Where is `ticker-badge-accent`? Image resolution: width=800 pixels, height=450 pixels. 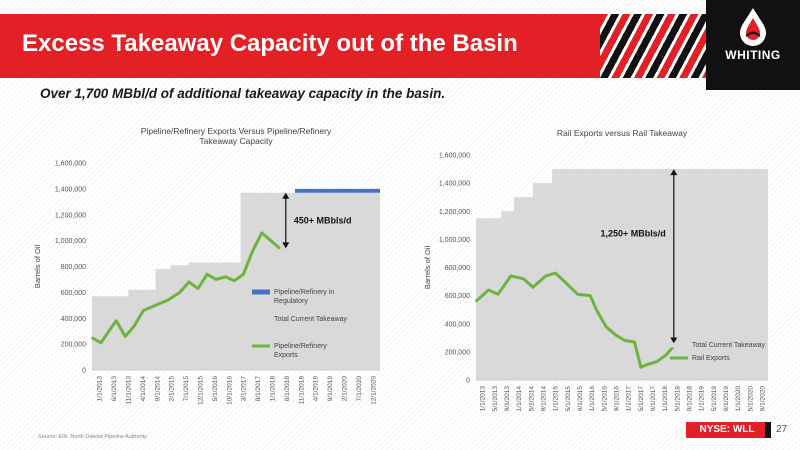
ticker-badge-accent is located at coordinates (768, 430).